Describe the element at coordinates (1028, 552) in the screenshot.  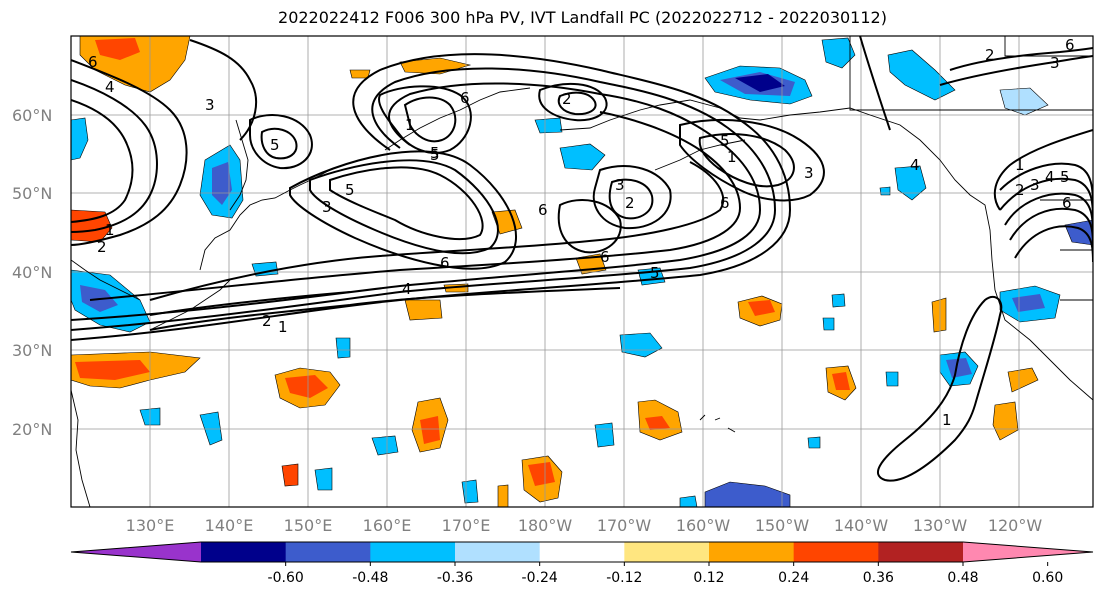
I see `colorbar-extend-high` at that location.